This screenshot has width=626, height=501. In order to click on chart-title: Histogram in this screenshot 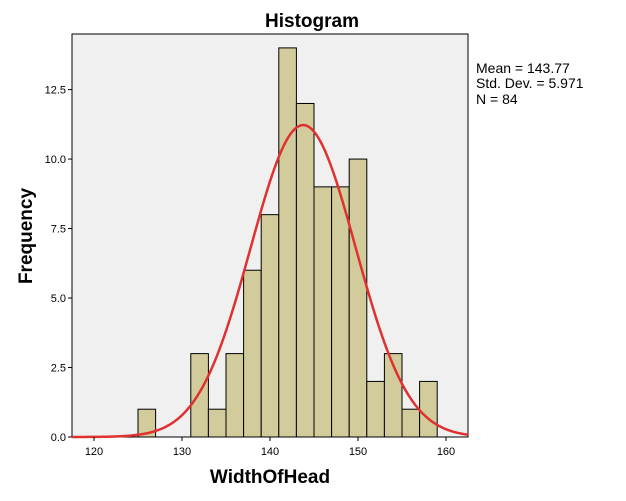, I will do `click(312, 21)`.